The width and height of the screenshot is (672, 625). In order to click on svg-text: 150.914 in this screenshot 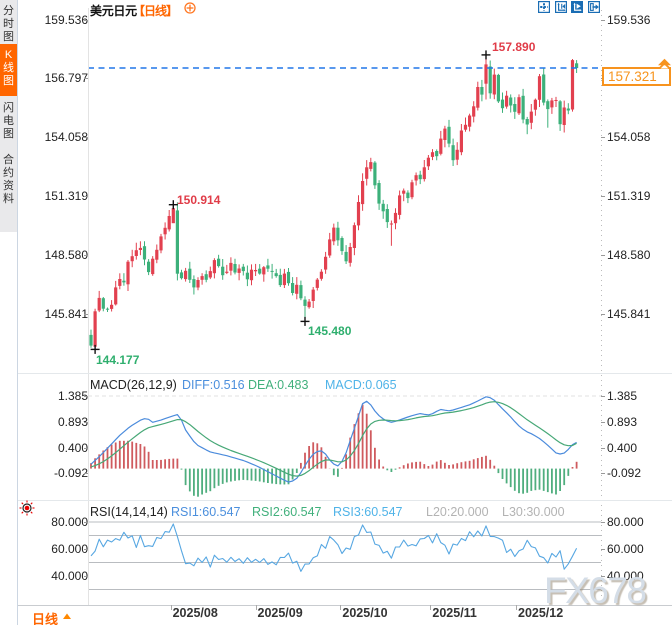, I will do `click(199, 200)`.